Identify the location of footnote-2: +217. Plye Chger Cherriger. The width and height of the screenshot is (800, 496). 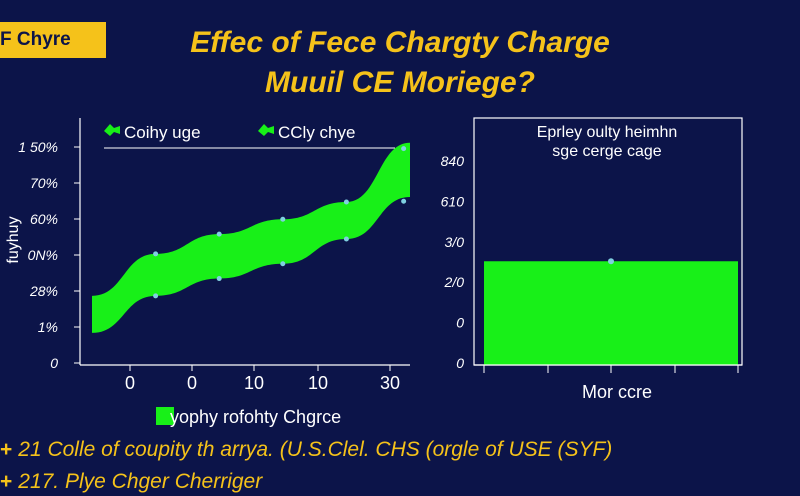
(131, 482).